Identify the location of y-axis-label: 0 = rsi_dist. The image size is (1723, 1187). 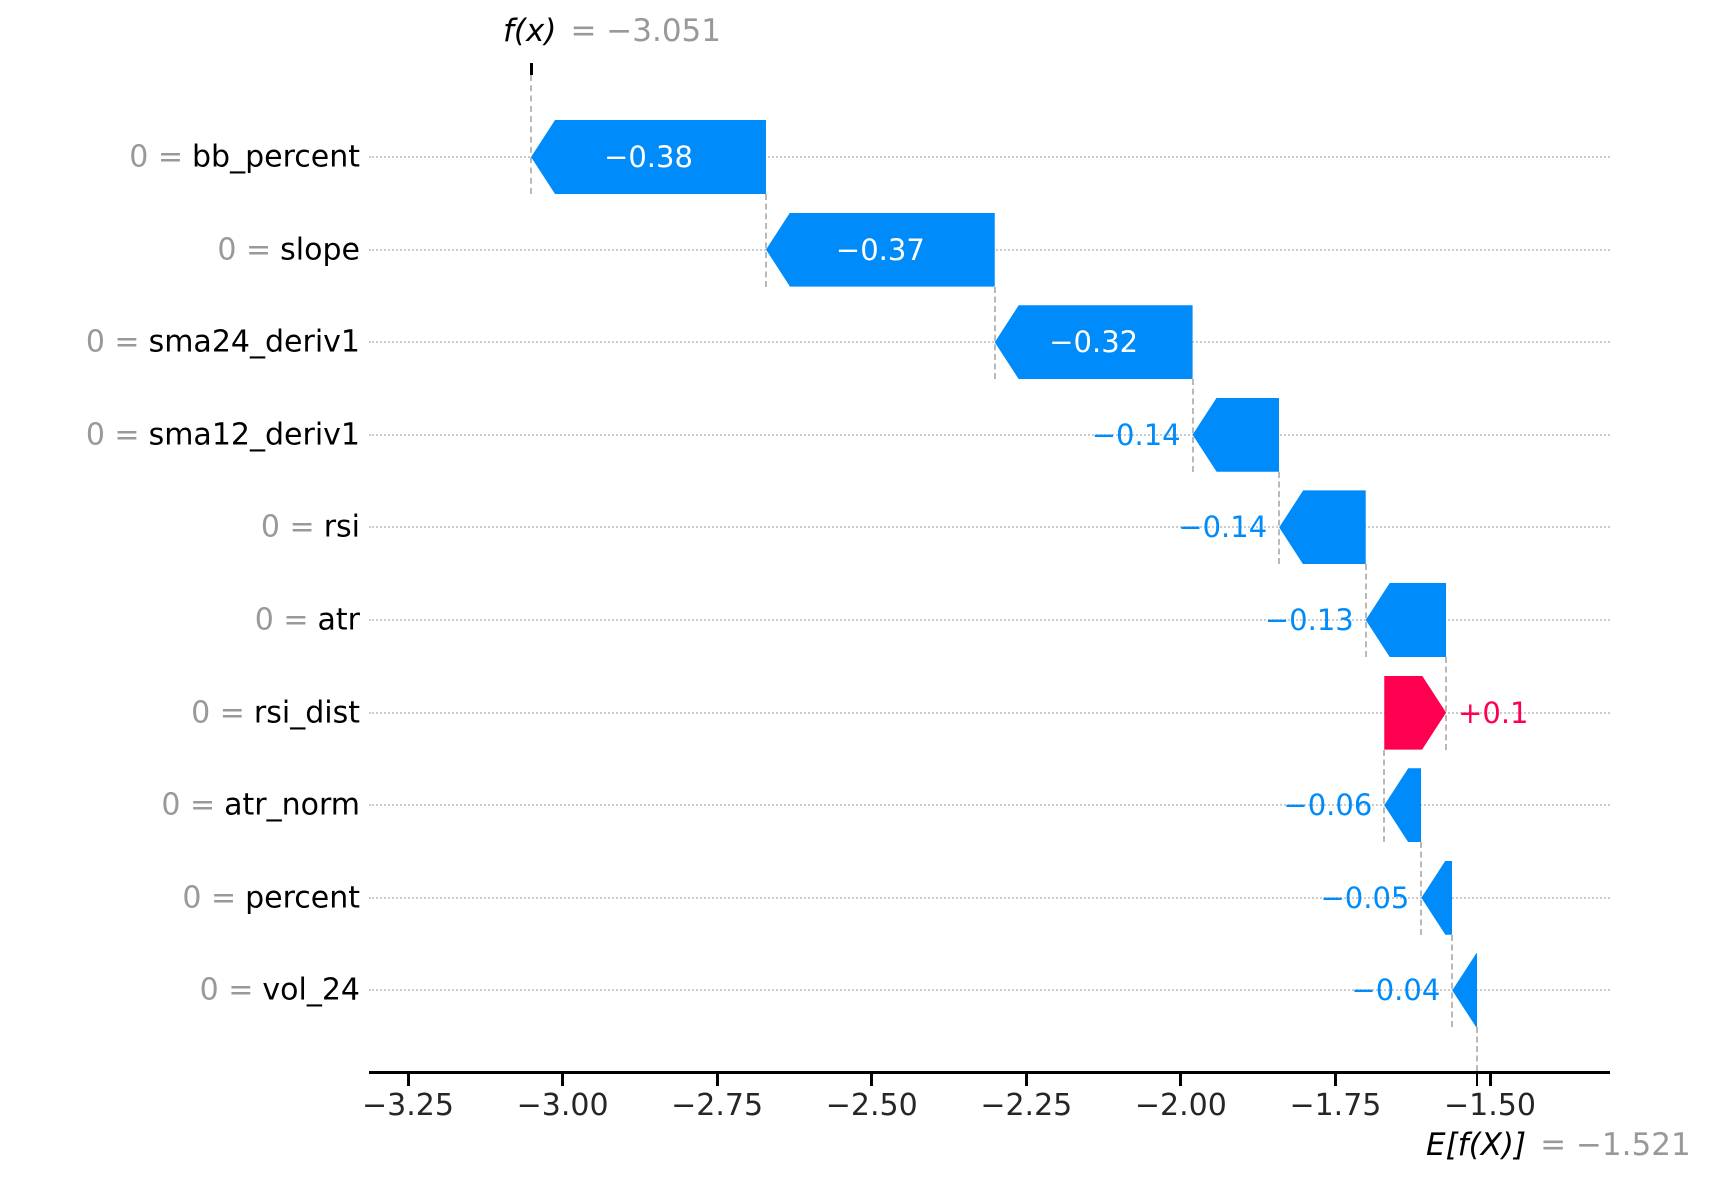
(275, 712).